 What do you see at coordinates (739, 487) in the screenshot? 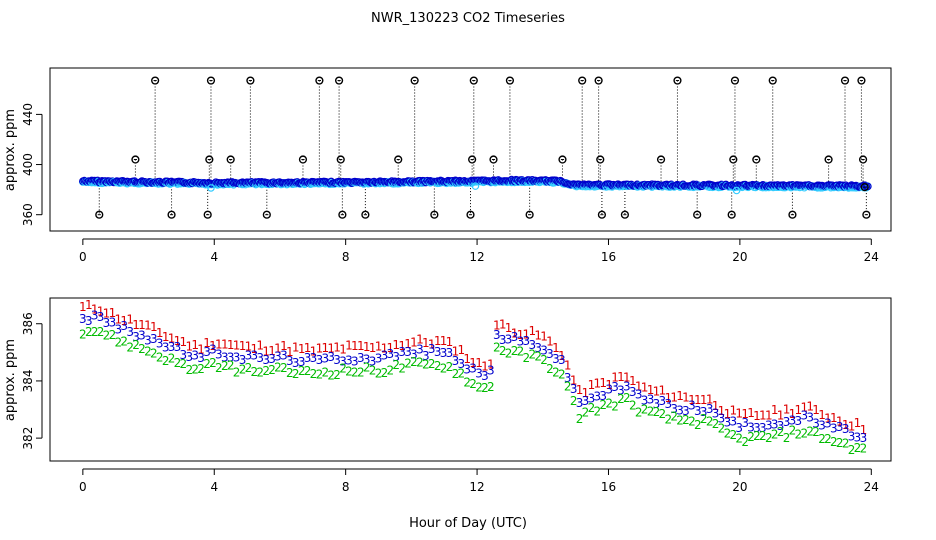
I see `bottom-x-tick-label: 20` at bounding box center [739, 487].